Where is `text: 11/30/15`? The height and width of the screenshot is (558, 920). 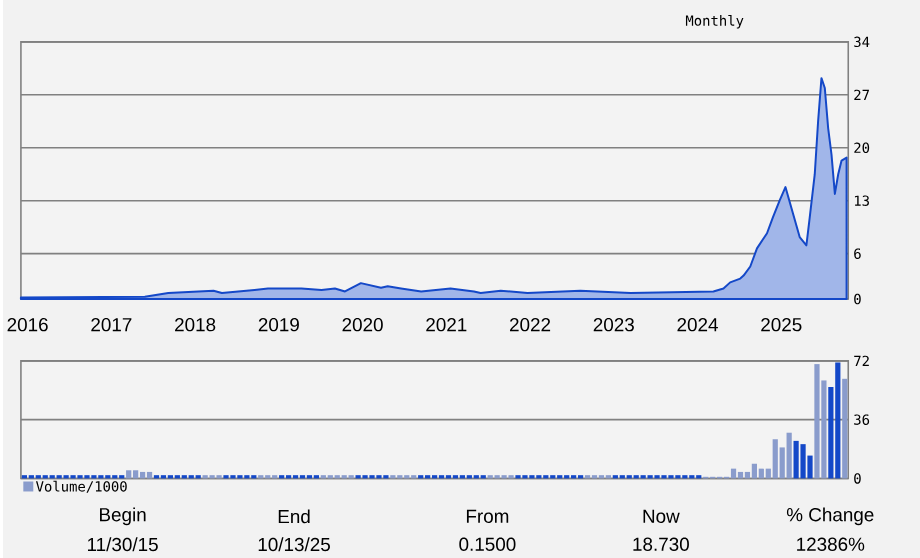
text: 11/30/15 is located at coordinates (123, 544).